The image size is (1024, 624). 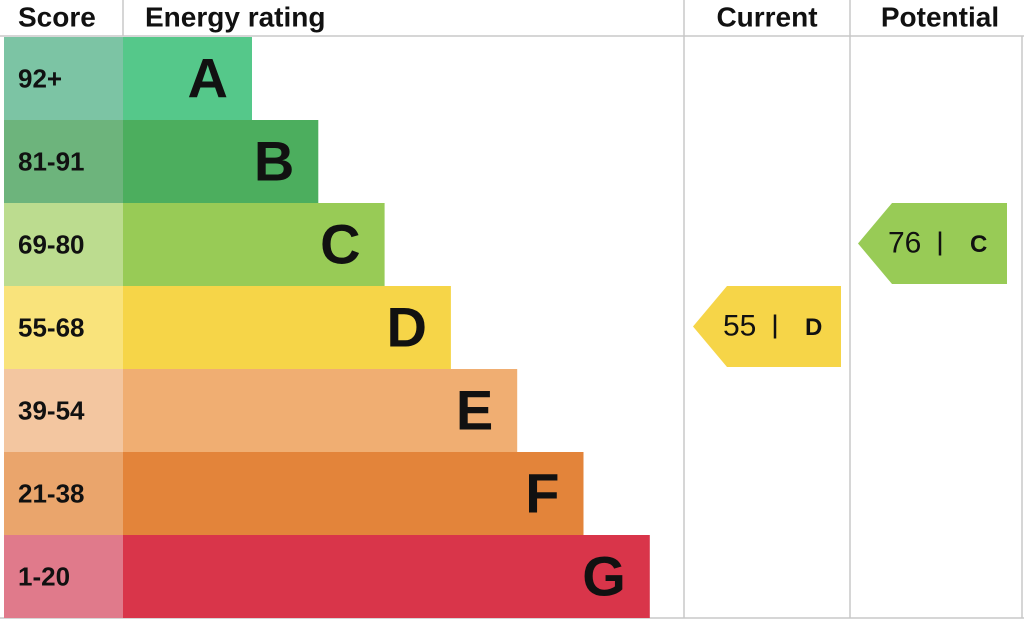 I want to click on rating-letter: C, so click(x=978, y=244).